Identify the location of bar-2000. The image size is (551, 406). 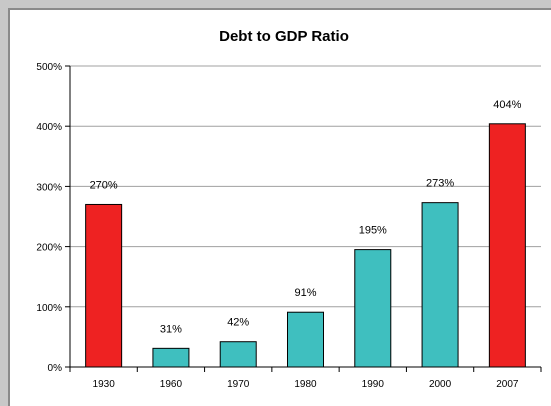
(440, 285).